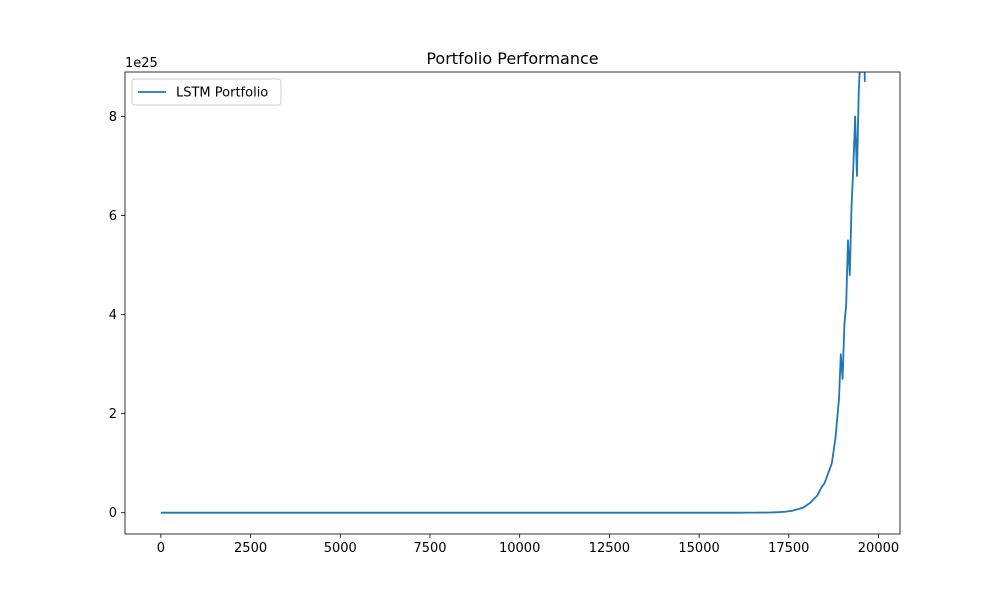 The width and height of the screenshot is (1000, 600). I want to click on y-tick-label: 8, so click(113, 117).